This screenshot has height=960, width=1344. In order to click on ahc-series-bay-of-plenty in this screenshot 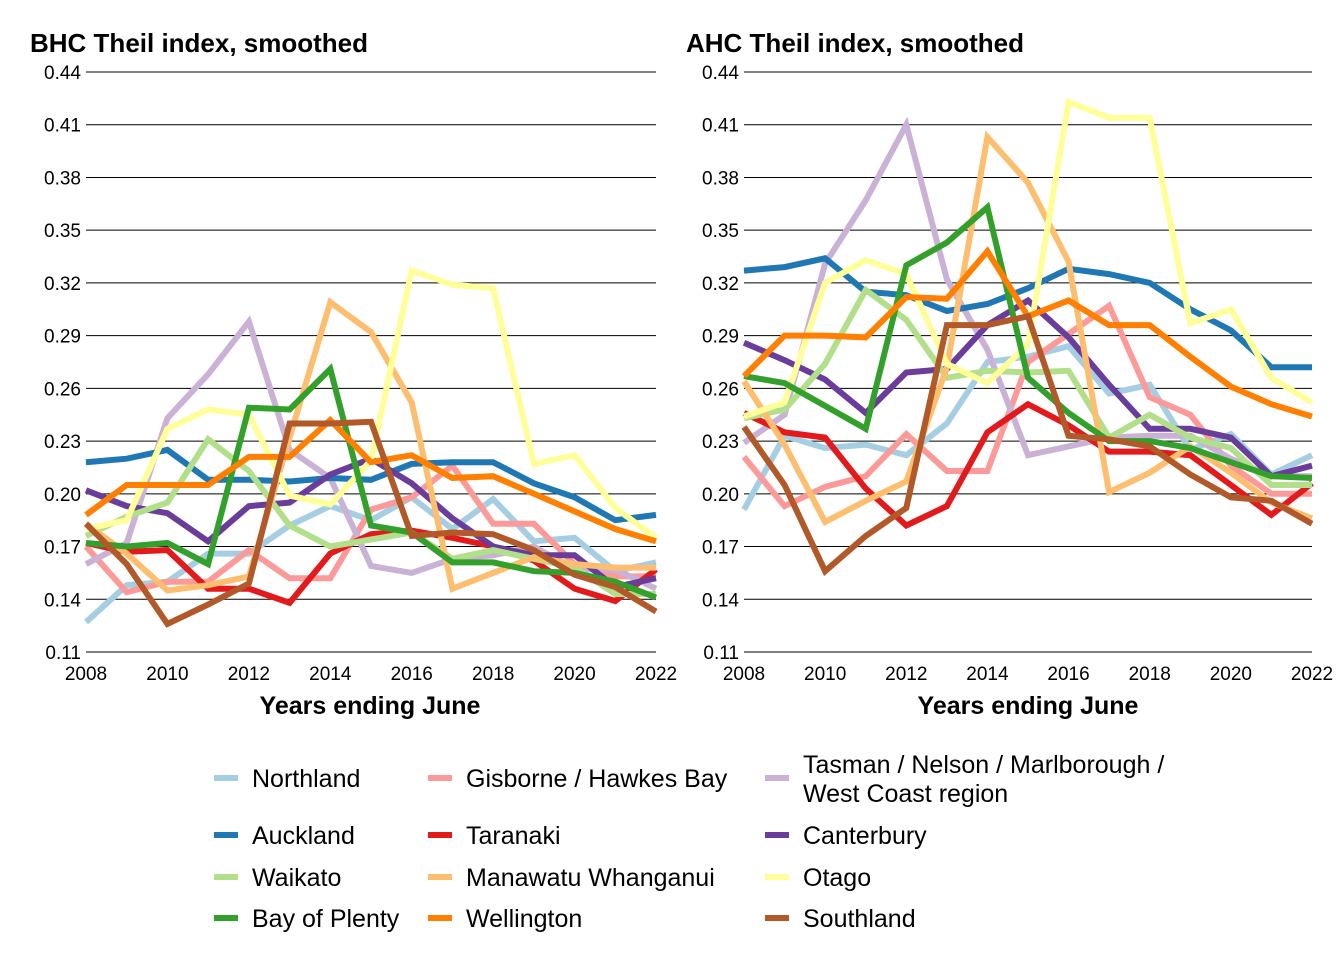, I will do `click(1028, 341)`.